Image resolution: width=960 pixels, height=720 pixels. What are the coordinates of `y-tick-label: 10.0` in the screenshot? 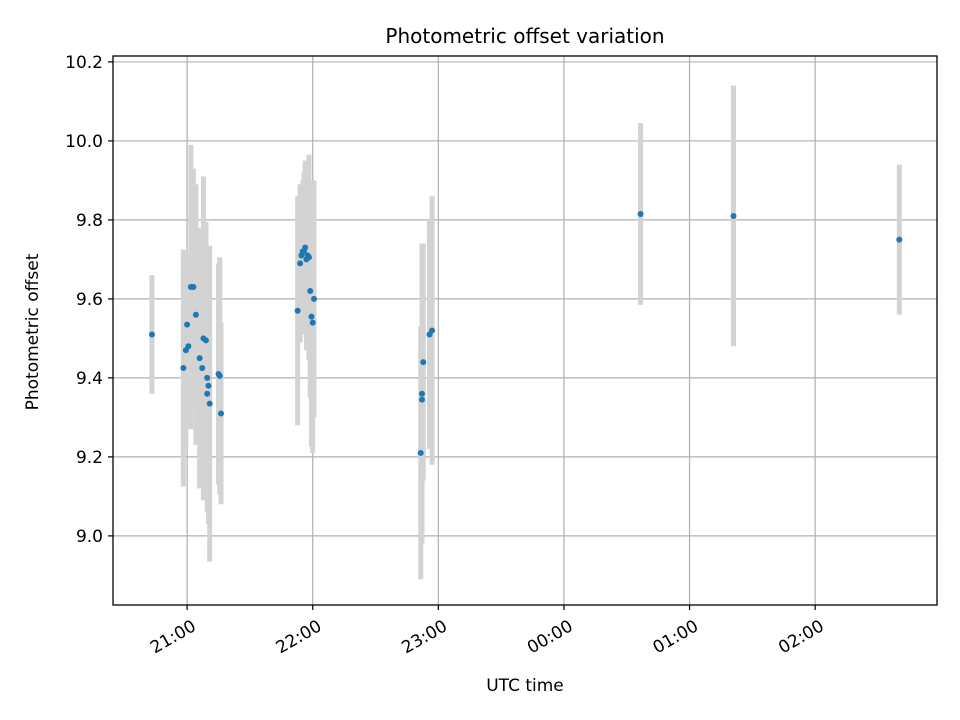 It's located at (84, 142).